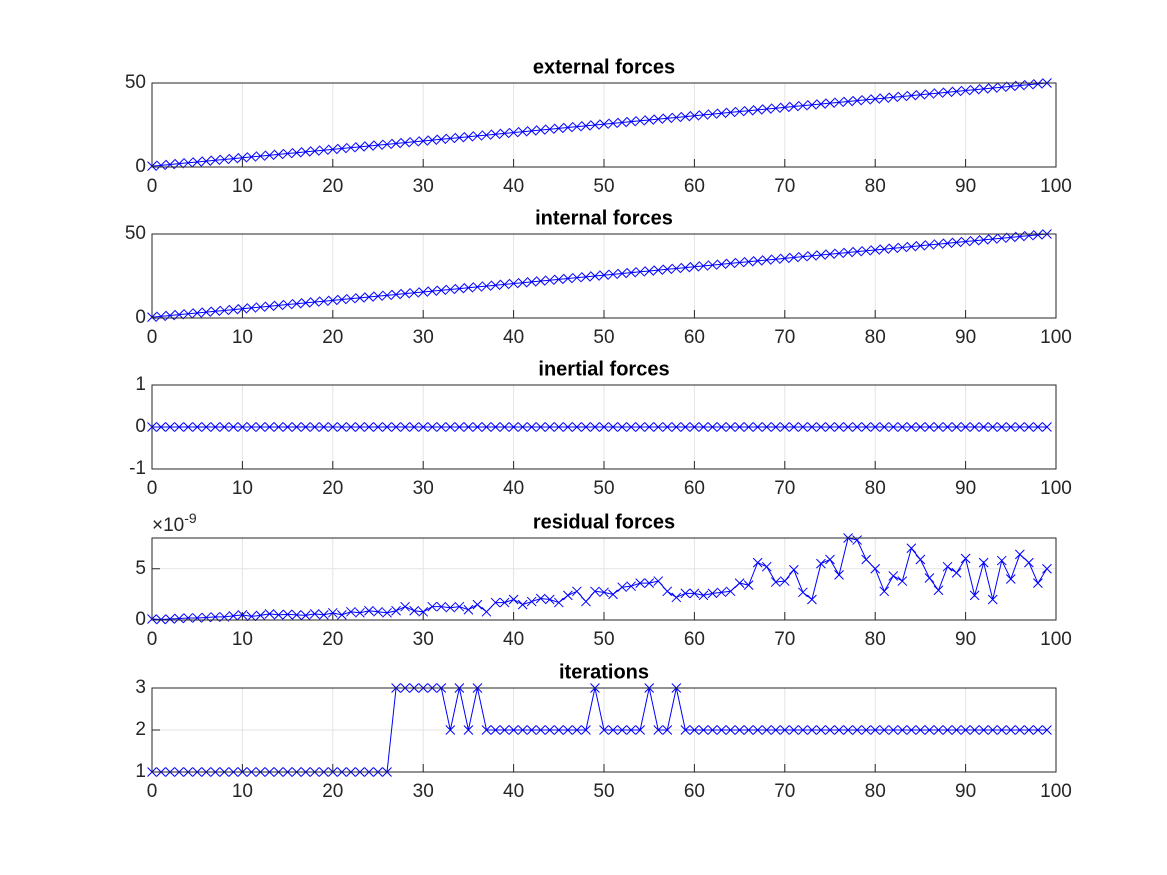 The width and height of the screenshot is (1167, 875). I want to click on x-tick-label: 0, so click(152, 186).